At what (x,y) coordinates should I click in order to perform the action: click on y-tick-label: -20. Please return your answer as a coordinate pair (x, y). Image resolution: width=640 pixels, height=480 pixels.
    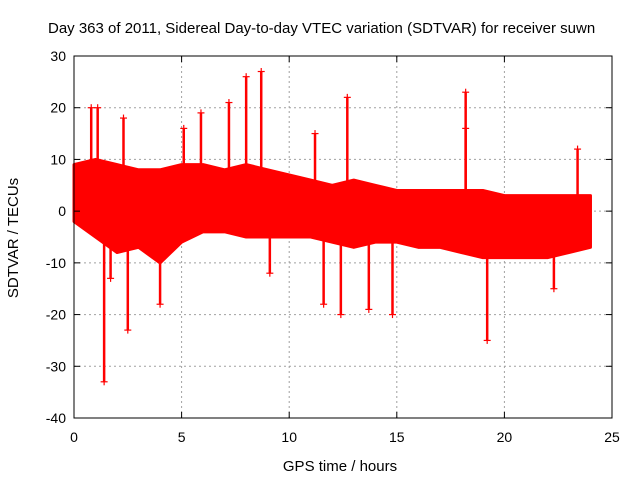
    Looking at the image, I should click on (56, 315).